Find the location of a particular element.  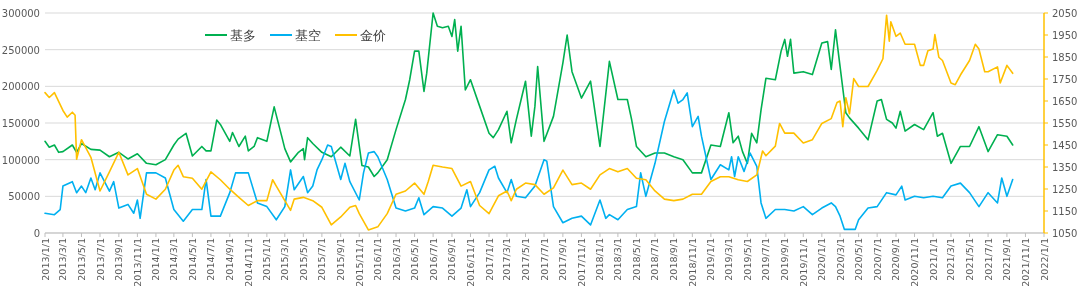

y2-tick-label: 1950 is located at coordinates (1065, 35).